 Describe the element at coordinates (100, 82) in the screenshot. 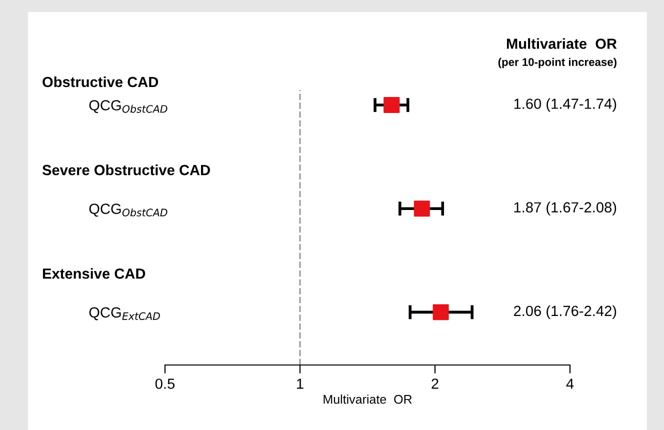

I see `text: Obstructive CAD` at that location.